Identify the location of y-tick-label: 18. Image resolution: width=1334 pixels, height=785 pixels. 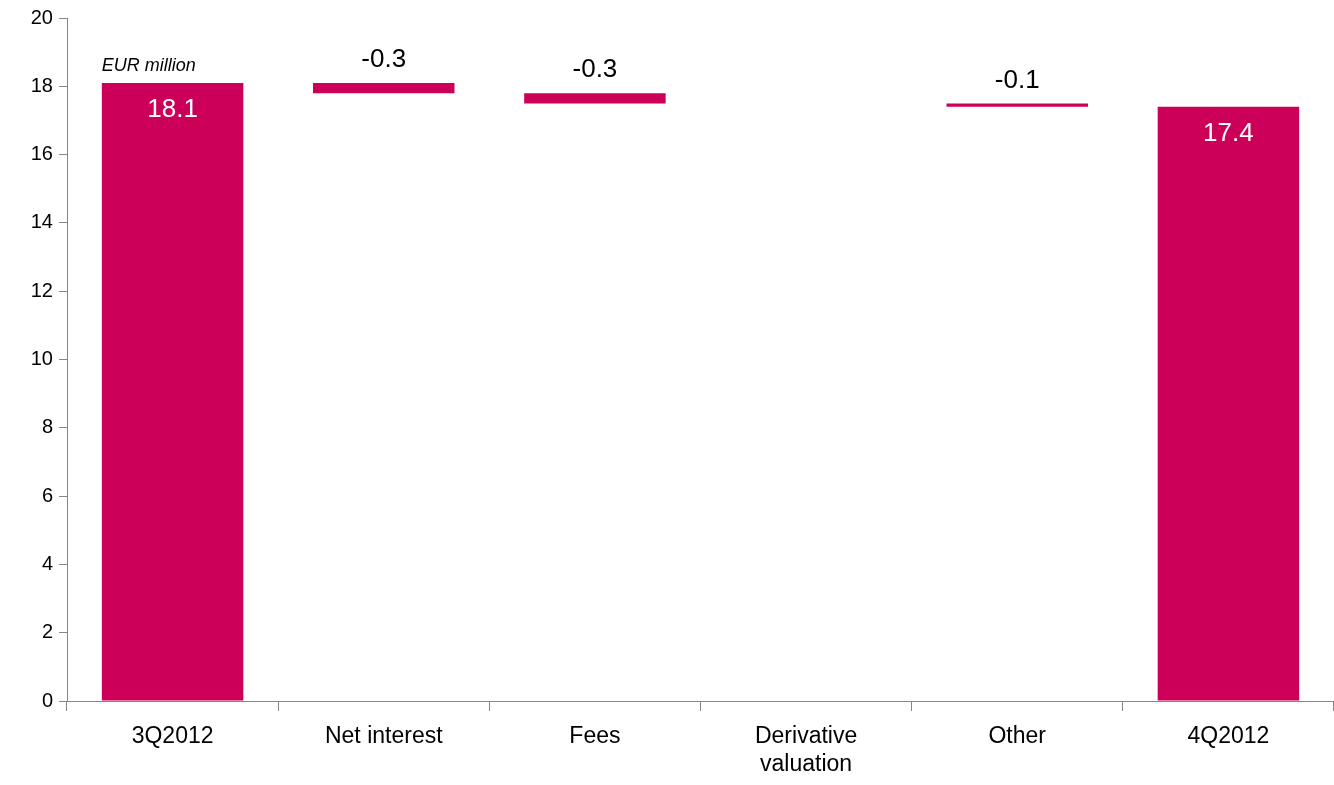
(41, 84).